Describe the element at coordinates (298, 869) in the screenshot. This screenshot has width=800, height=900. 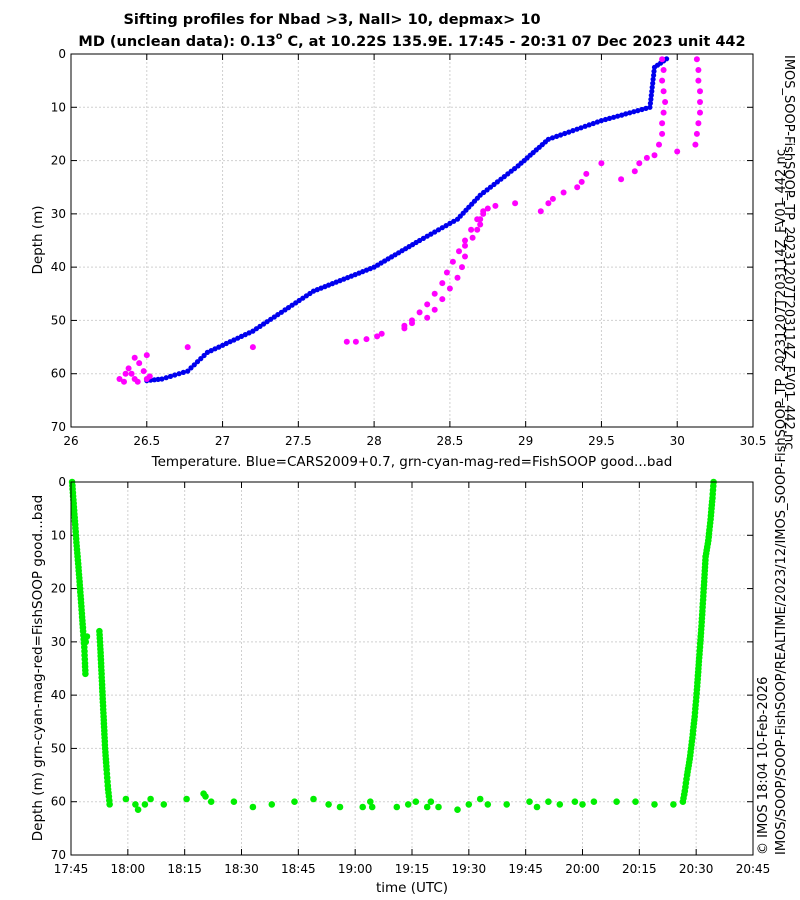
I see `bottom-xtick-label: 18:45` at that location.